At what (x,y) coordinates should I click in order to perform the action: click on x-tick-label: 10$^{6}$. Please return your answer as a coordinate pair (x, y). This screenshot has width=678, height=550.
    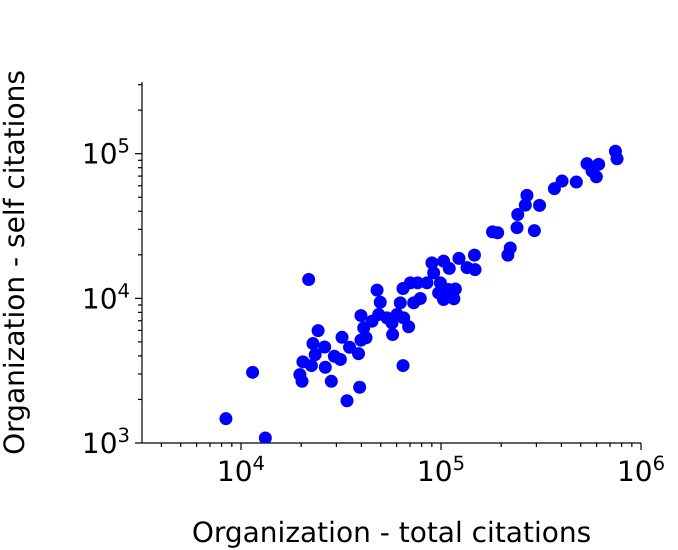
    Looking at the image, I should click on (641, 470).